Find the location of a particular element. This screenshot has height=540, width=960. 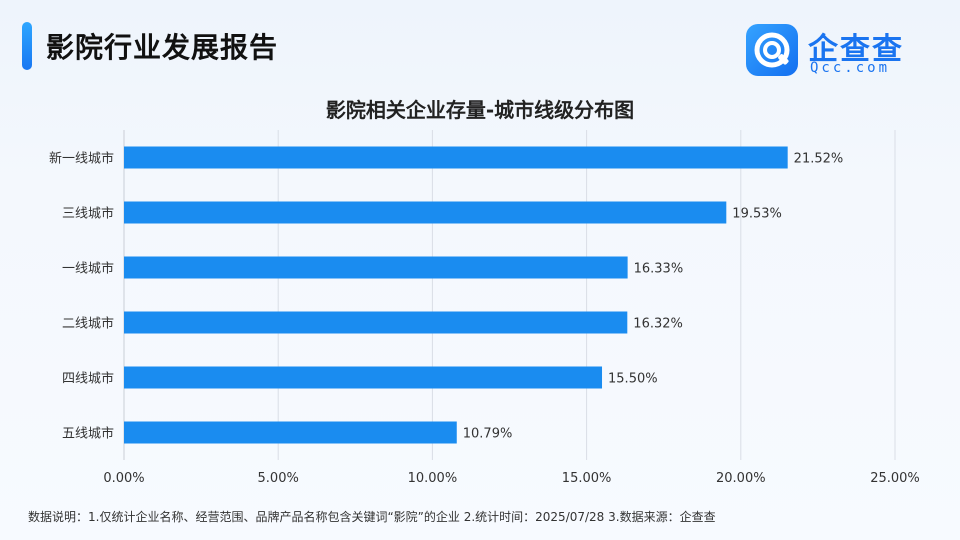

logo-icon is located at coordinates (772, 50).